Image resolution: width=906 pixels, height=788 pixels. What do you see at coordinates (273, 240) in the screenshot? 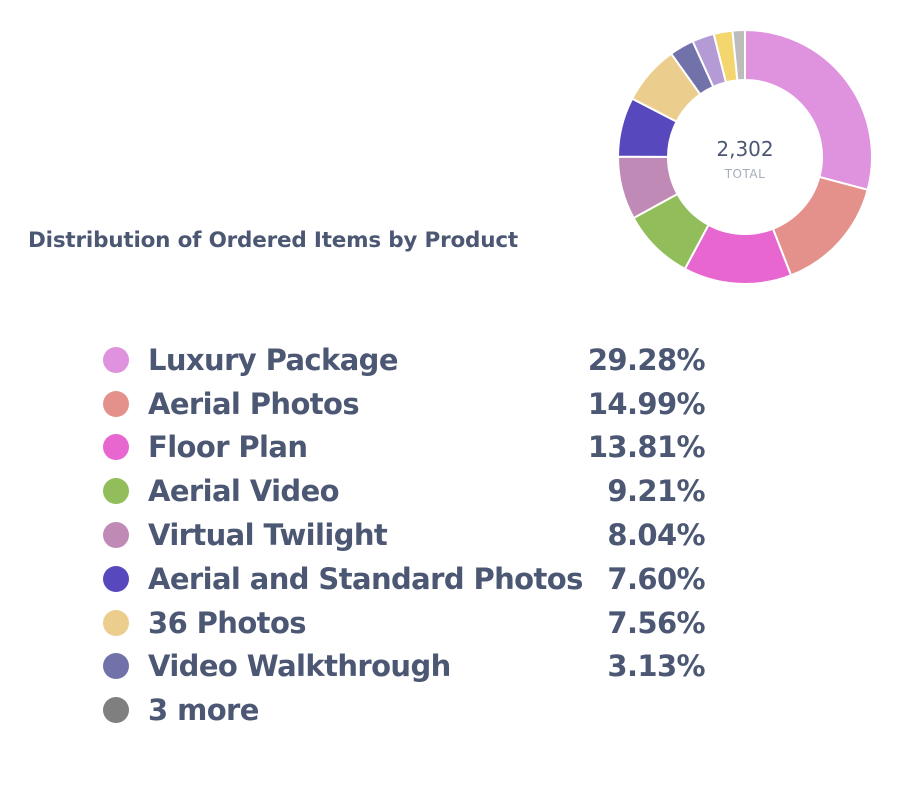
I see `chart-title: Distribution of Ordered Items by Product` at bounding box center [273, 240].